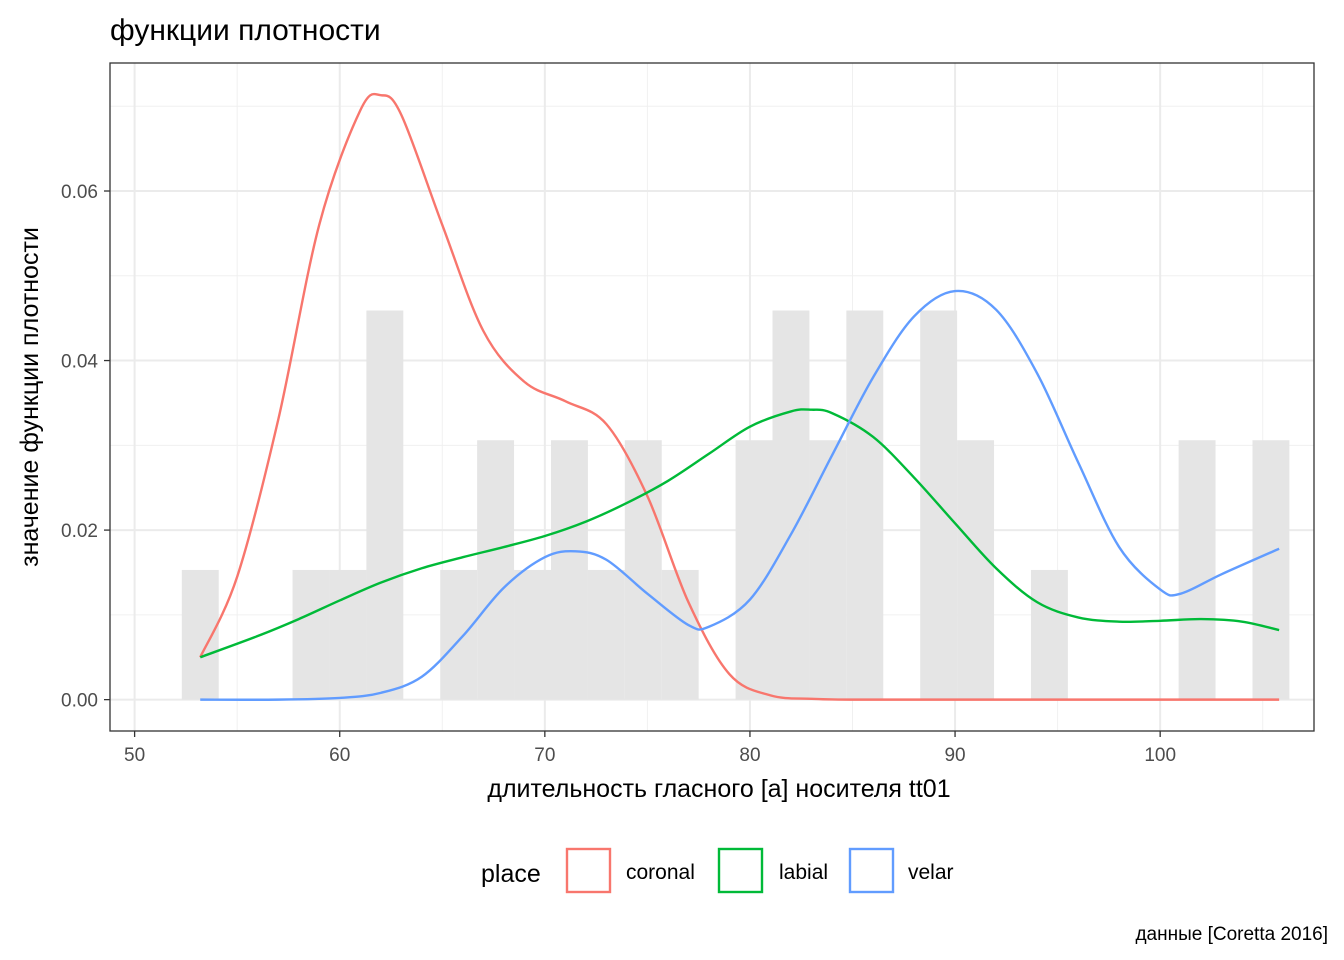 Image resolution: width=1344 pixels, height=960 pixels. I want to click on x-tick-label: 70, so click(544, 755).